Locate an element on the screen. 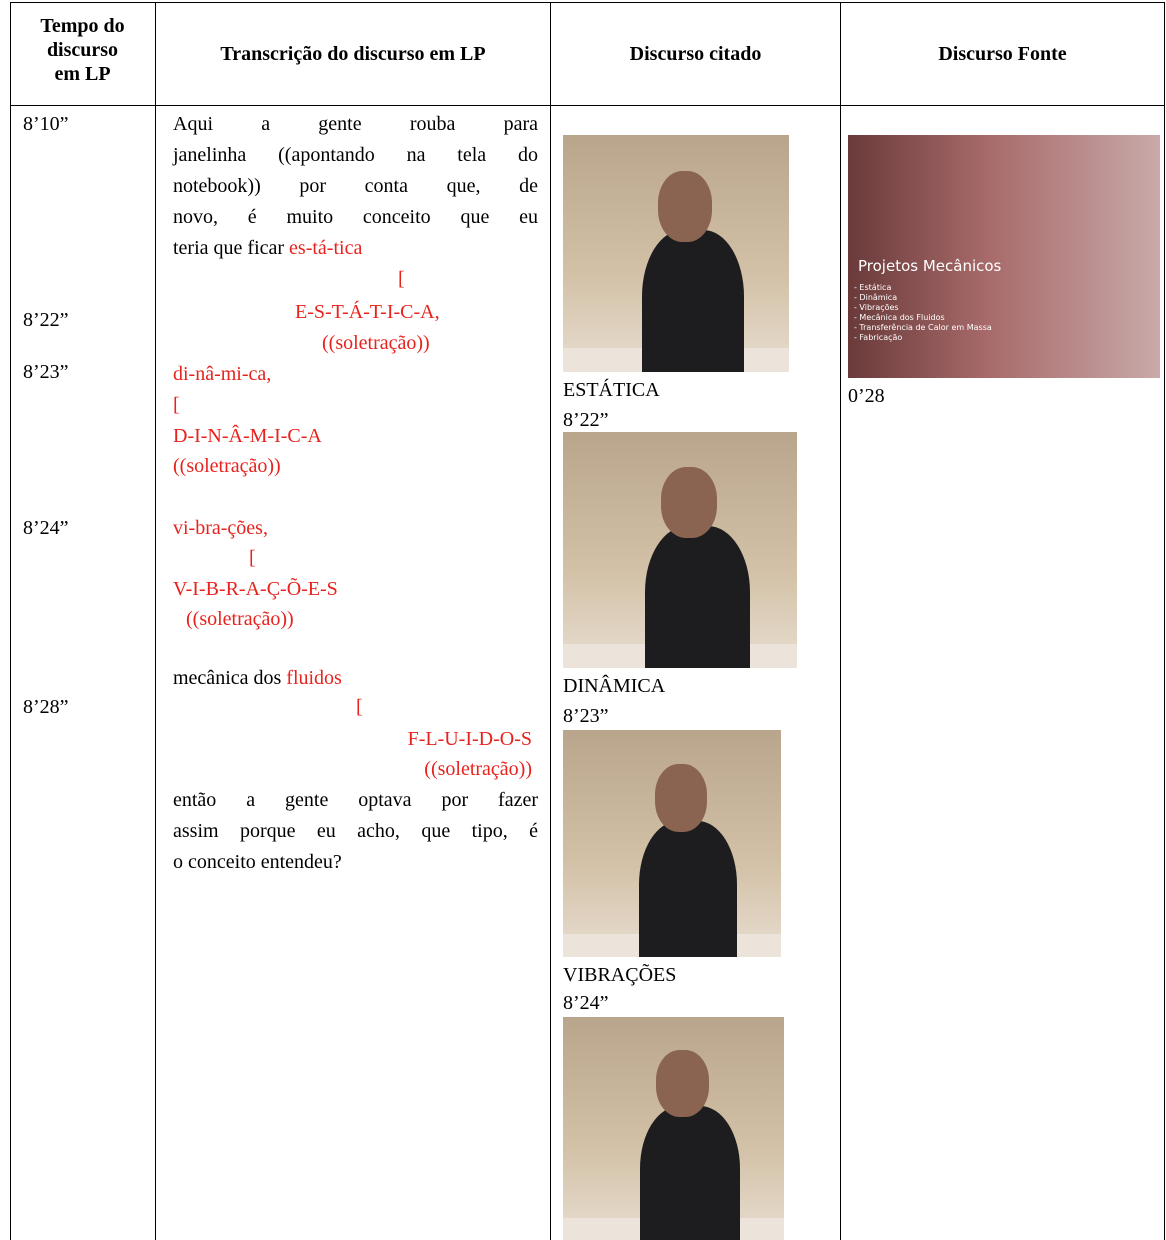  time: 8’22” is located at coordinates (46, 320).